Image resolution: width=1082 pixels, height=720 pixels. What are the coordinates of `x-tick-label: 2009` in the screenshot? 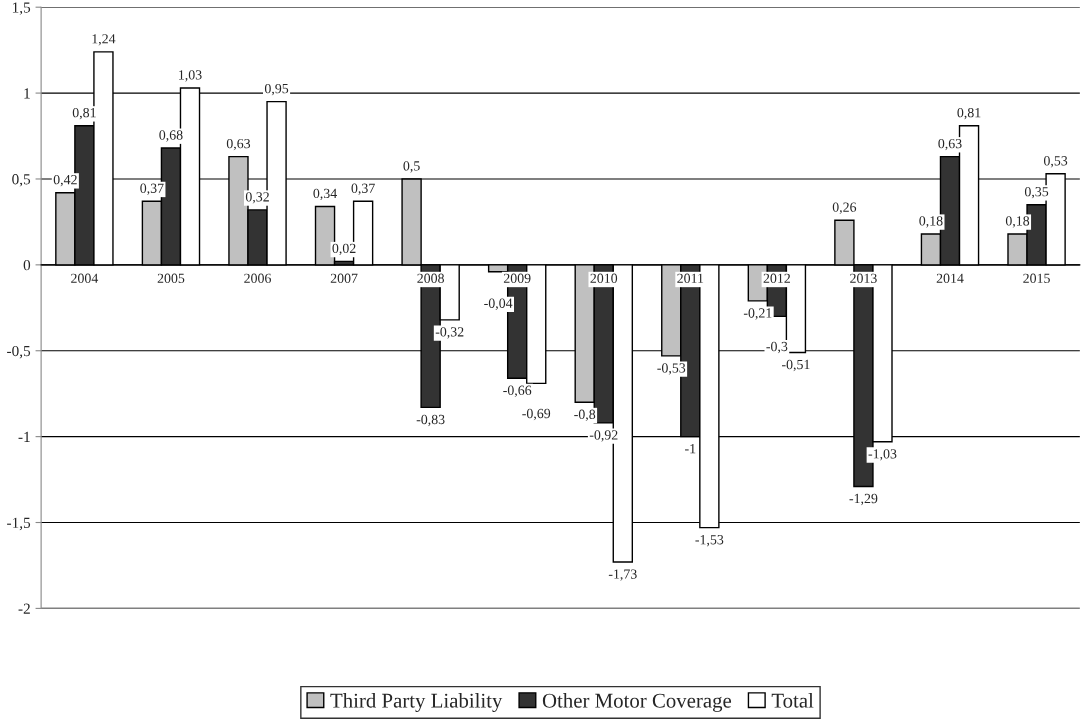 It's located at (517, 278).